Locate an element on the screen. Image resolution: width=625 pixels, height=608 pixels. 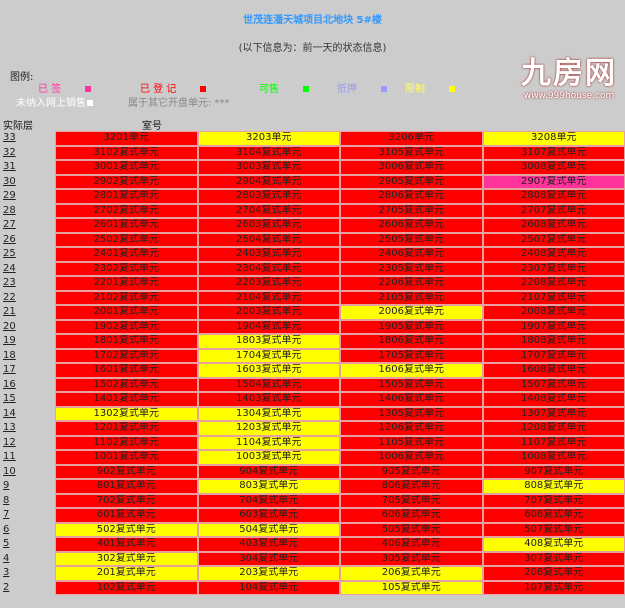
unit-cell: 3104复式单元 is located at coordinates (268, 152).